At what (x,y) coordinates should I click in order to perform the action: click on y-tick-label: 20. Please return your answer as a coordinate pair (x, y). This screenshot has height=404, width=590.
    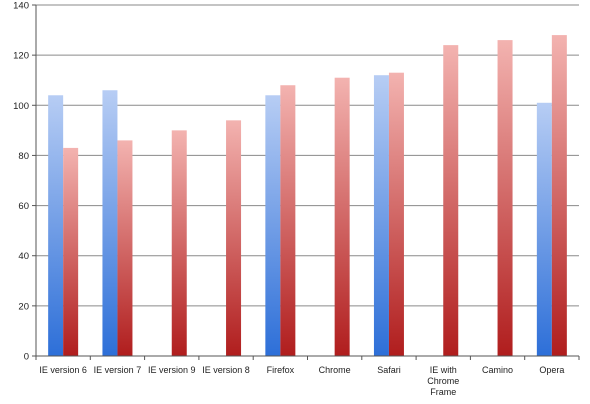
    Looking at the image, I should click on (23, 306).